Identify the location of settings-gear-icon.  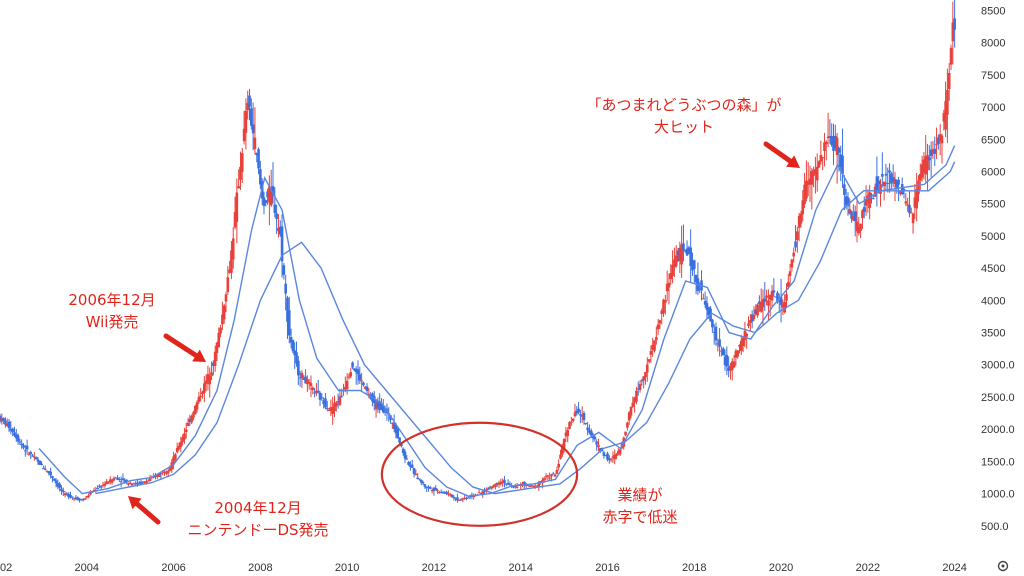
(1003, 566).